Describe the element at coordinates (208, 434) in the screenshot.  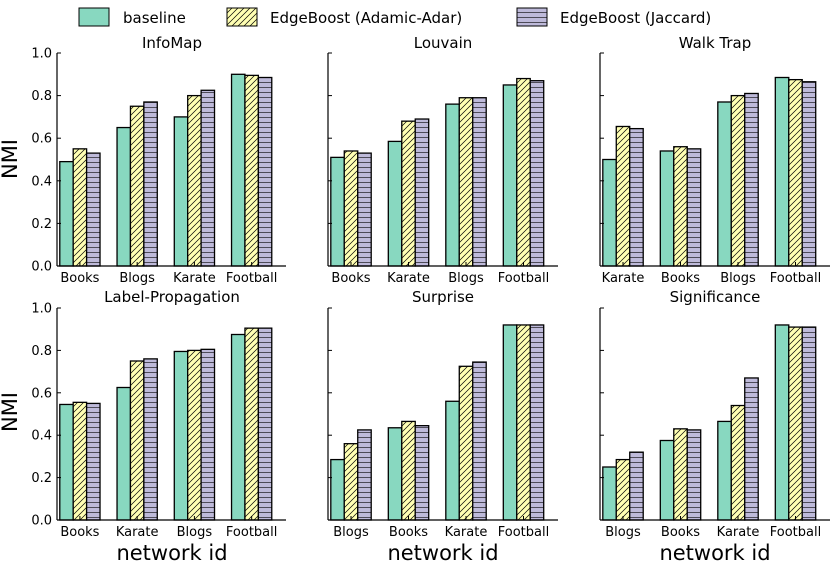
I see `bar-p4-blogs-jaccard` at that location.